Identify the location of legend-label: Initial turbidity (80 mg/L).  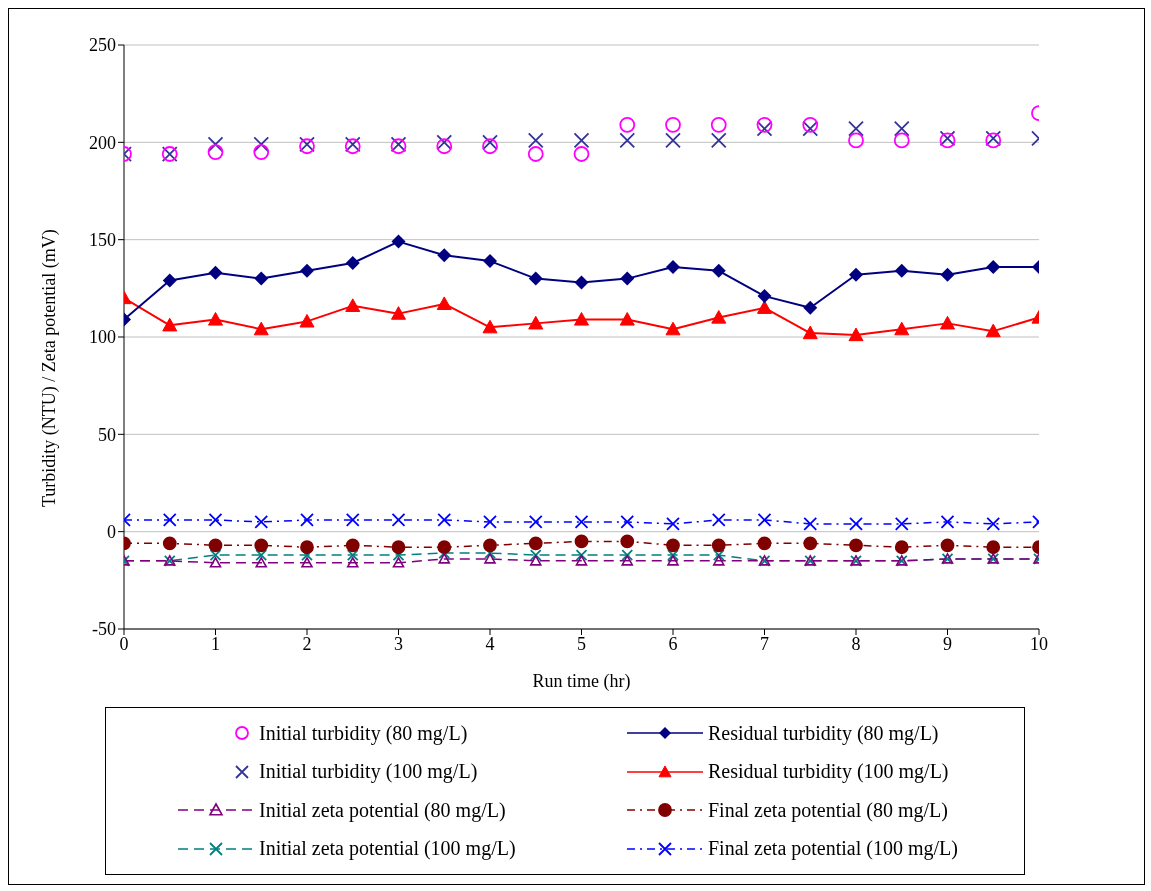
(363, 733).